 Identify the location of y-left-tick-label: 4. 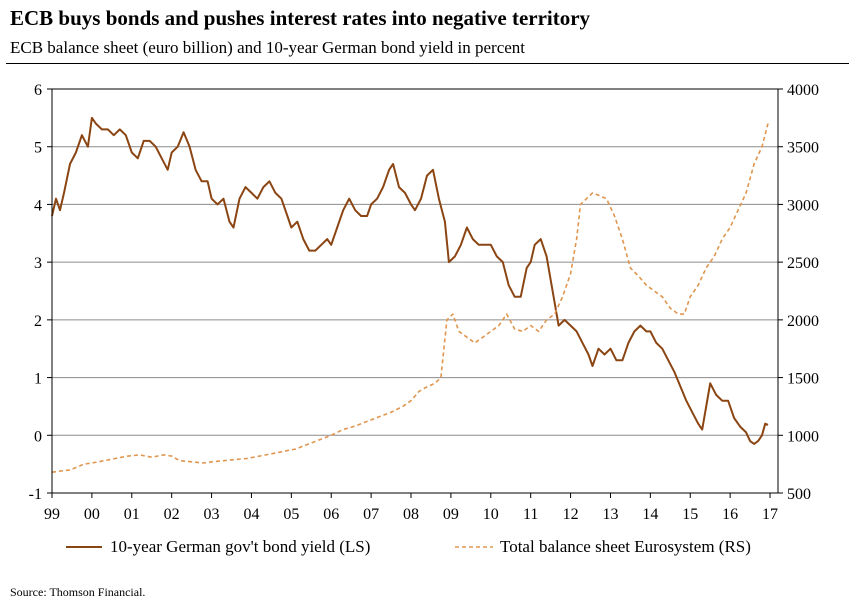
(38, 205).